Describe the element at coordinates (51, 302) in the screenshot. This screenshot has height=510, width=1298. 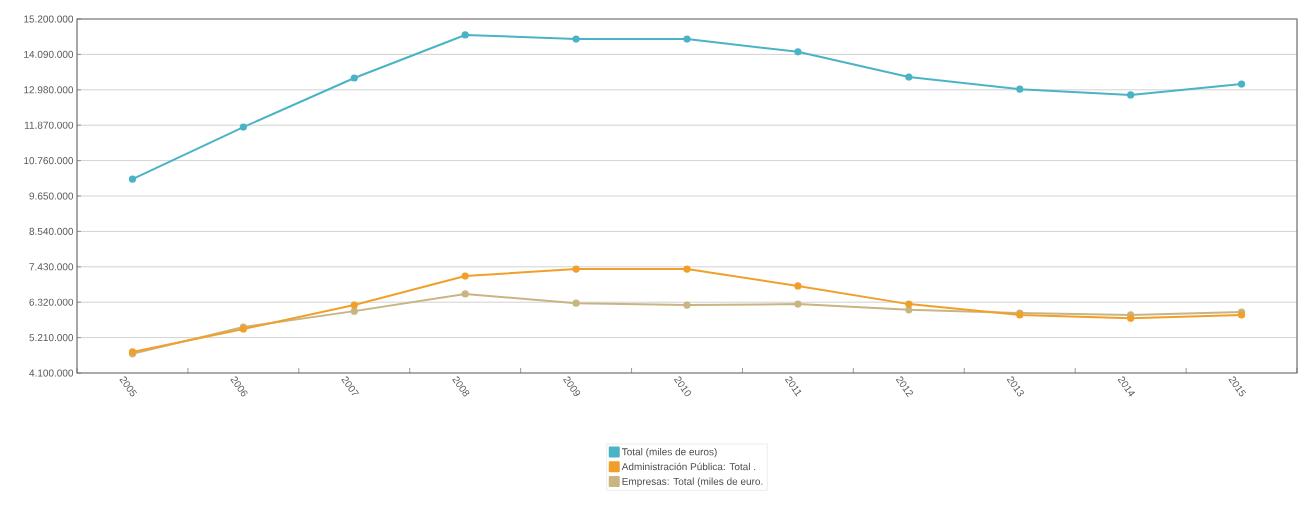
I see `y-tick-label: 6.320.000` at that location.